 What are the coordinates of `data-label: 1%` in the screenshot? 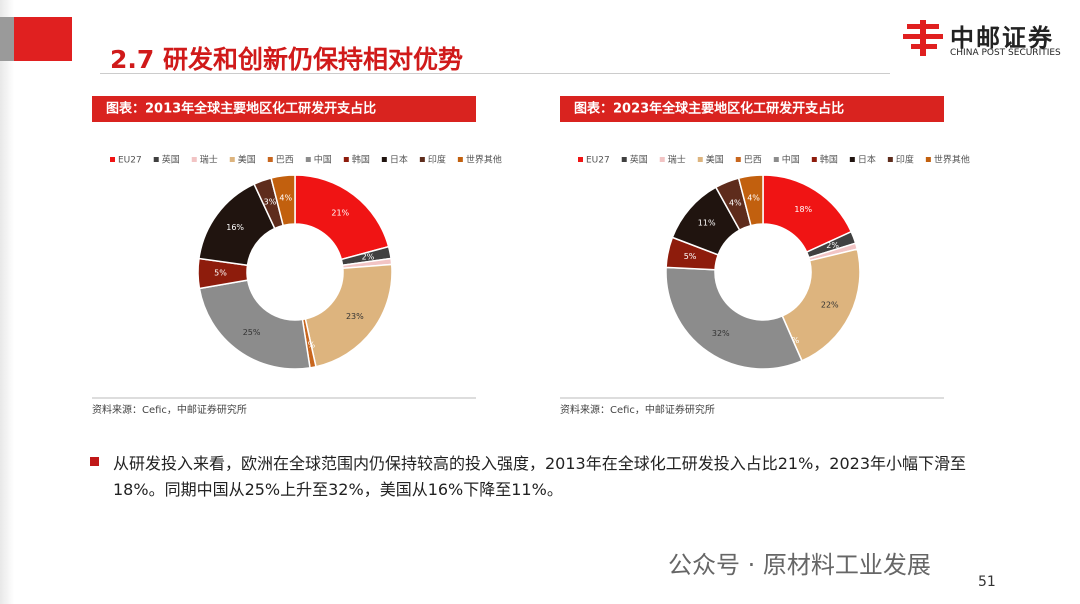 It's located at (308, 345).